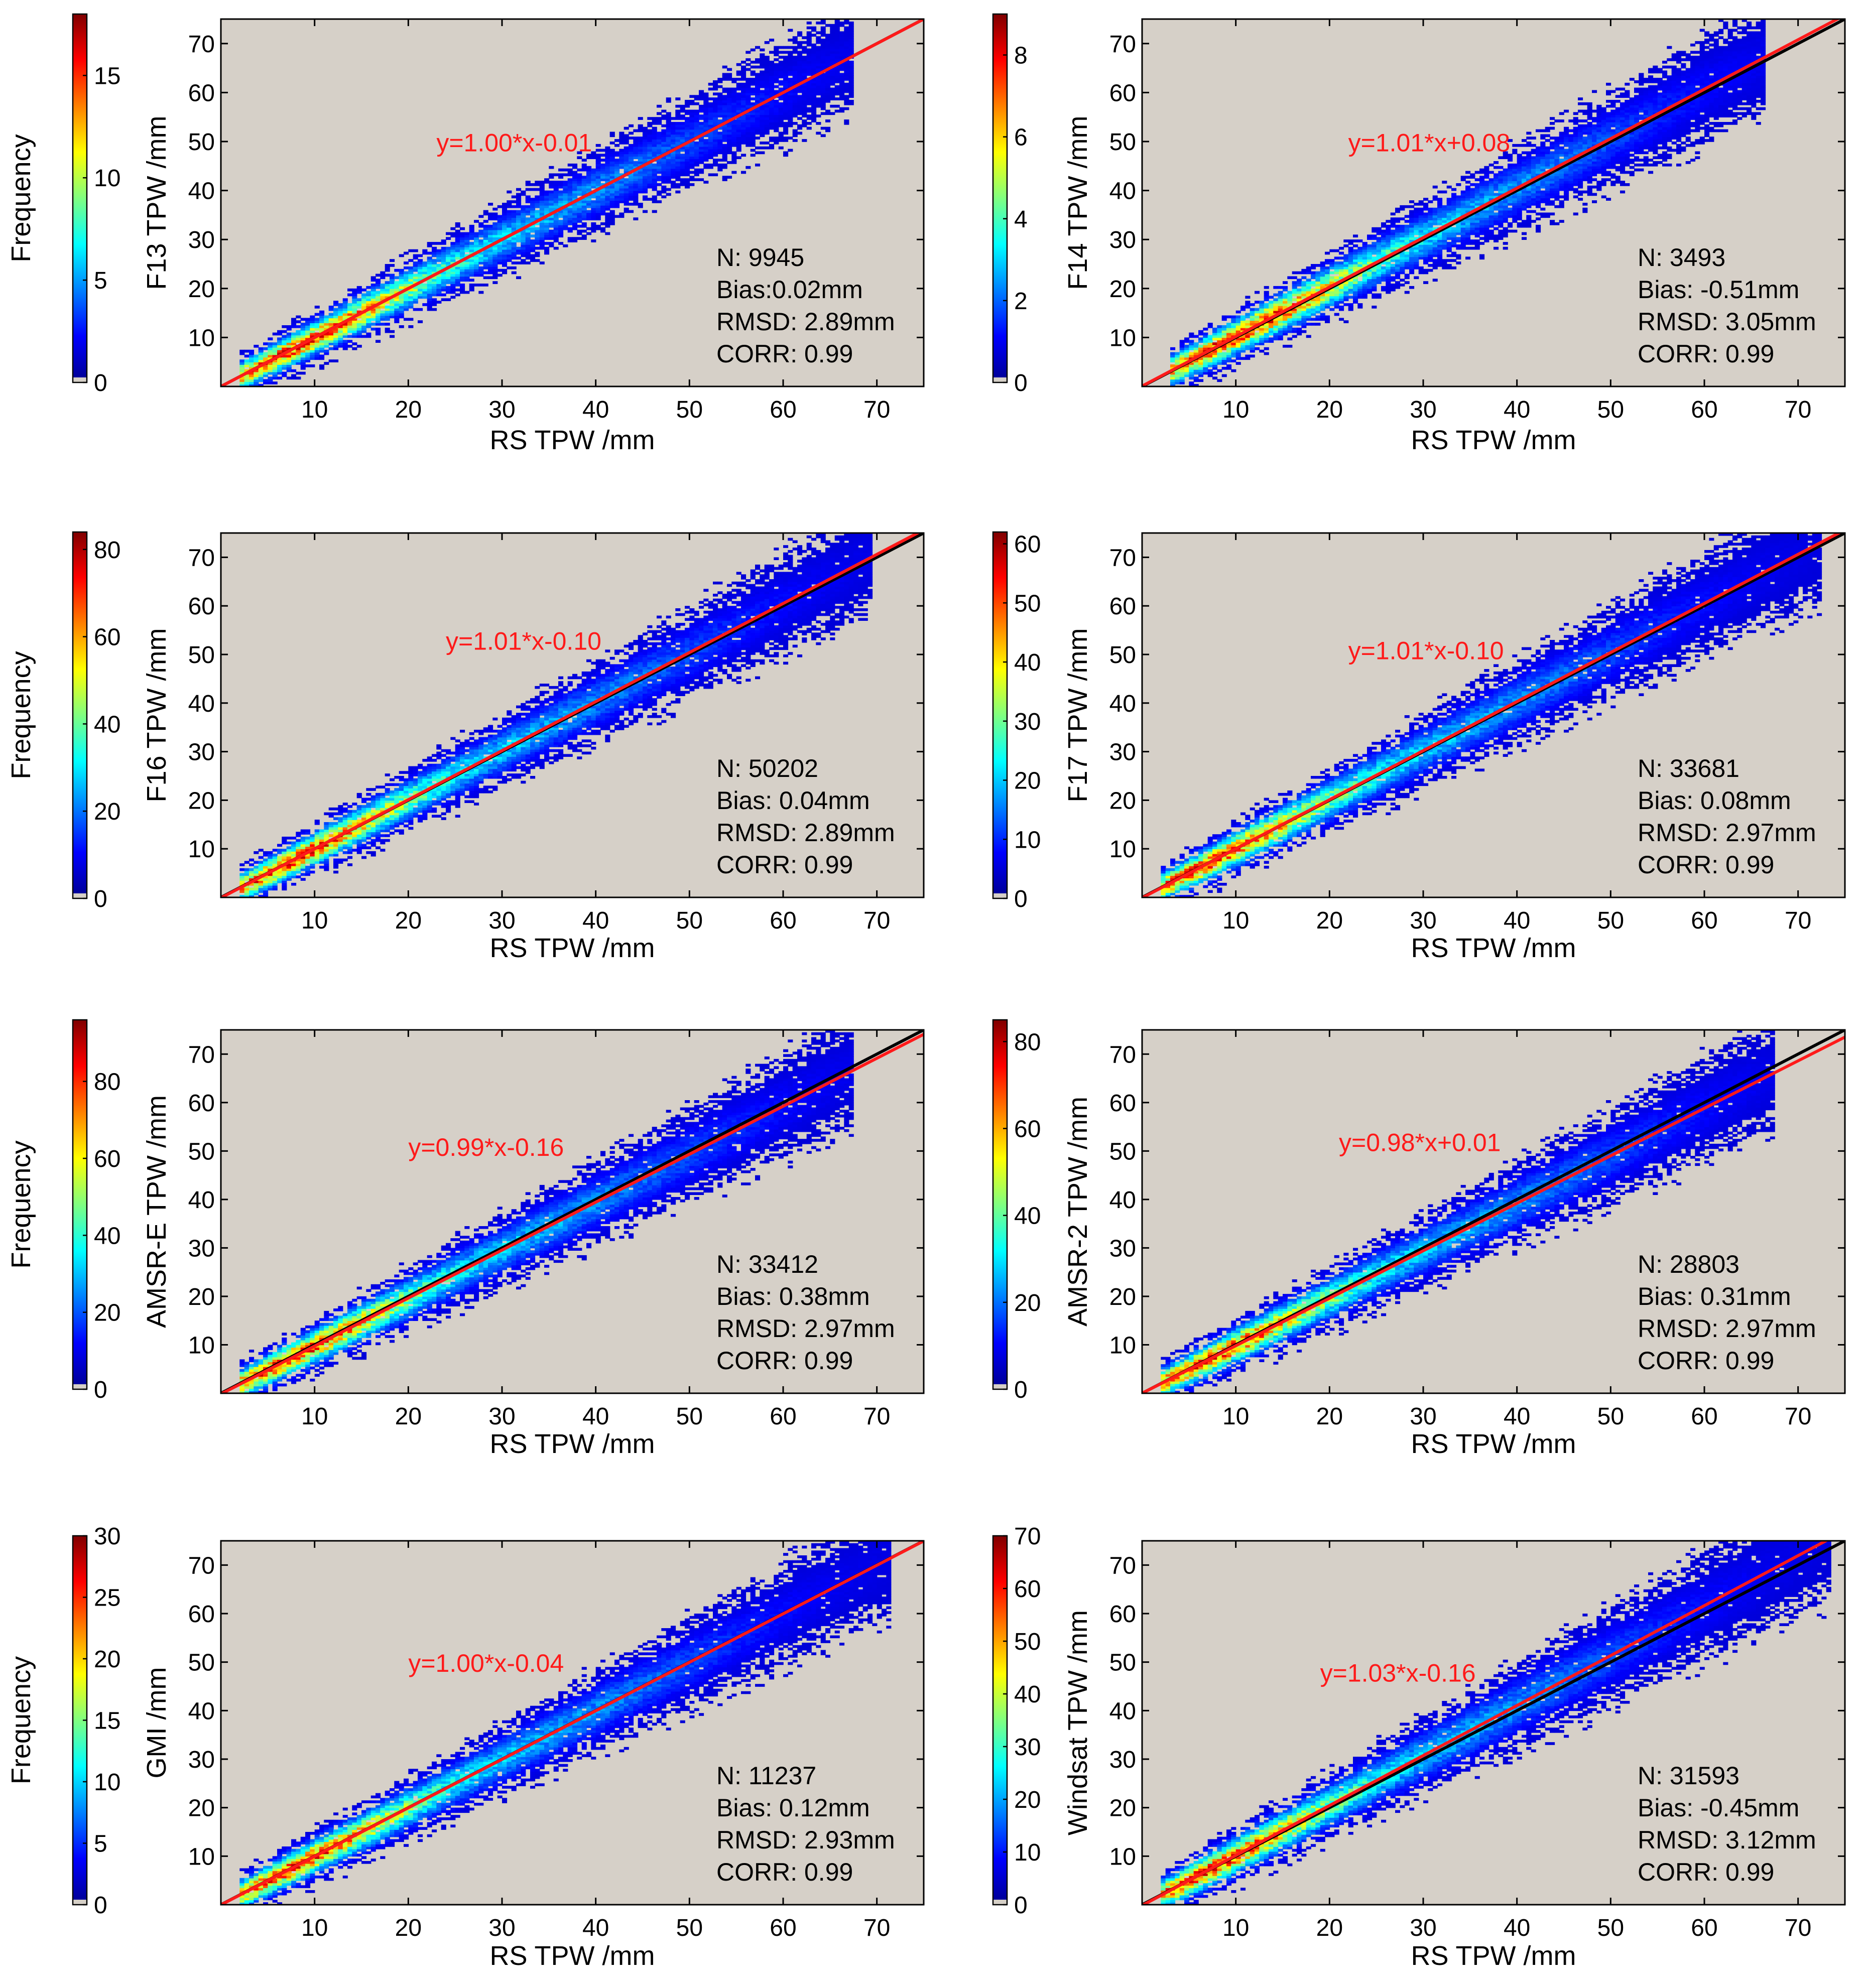 The image size is (1865, 1988). Describe the element at coordinates (201, 45) in the screenshot. I see `y-tick-label-f13: 70` at that location.